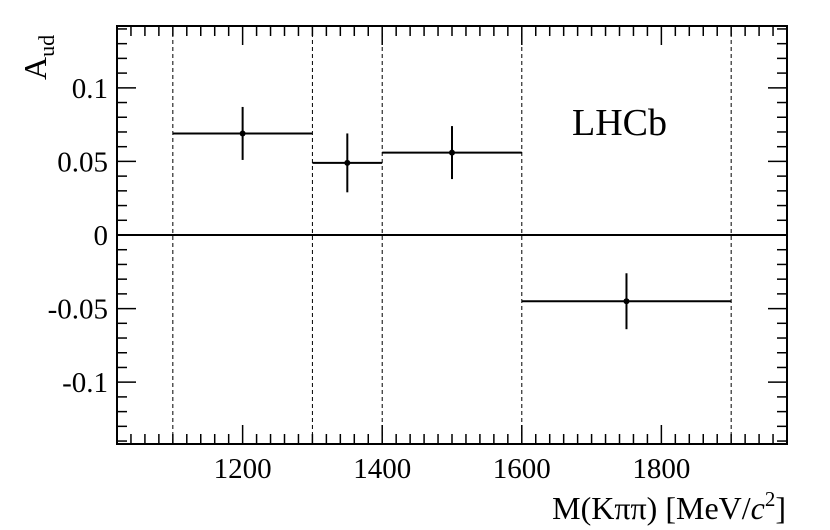 The height and width of the screenshot is (530, 830). What do you see at coordinates (82, 162) in the screenshot?
I see `y-tick-label: 0.05` at bounding box center [82, 162].